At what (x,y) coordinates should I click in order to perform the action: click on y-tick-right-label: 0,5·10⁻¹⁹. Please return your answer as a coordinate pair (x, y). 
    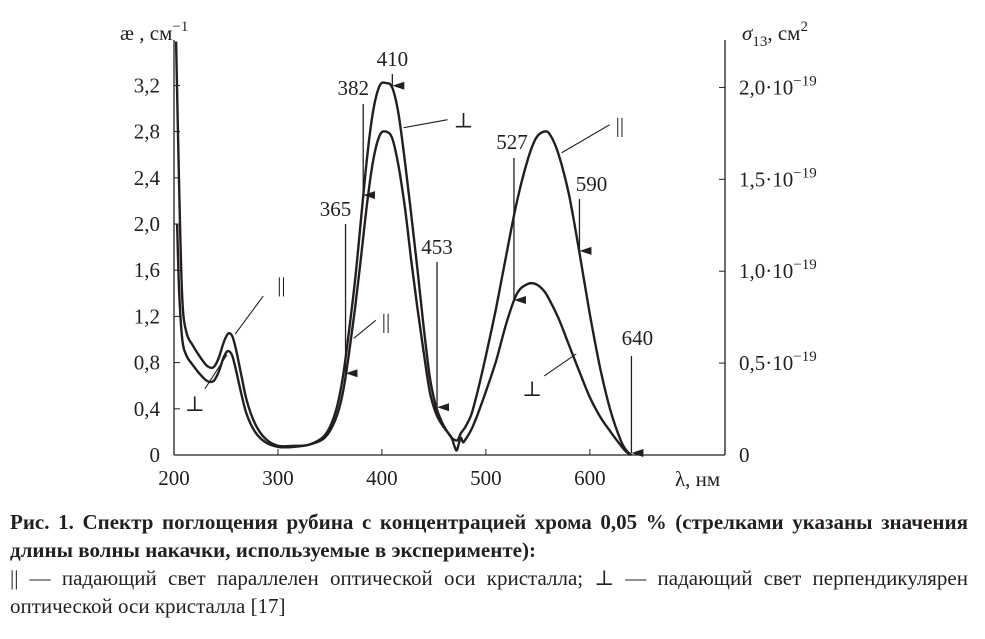
    Looking at the image, I should click on (778, 362).